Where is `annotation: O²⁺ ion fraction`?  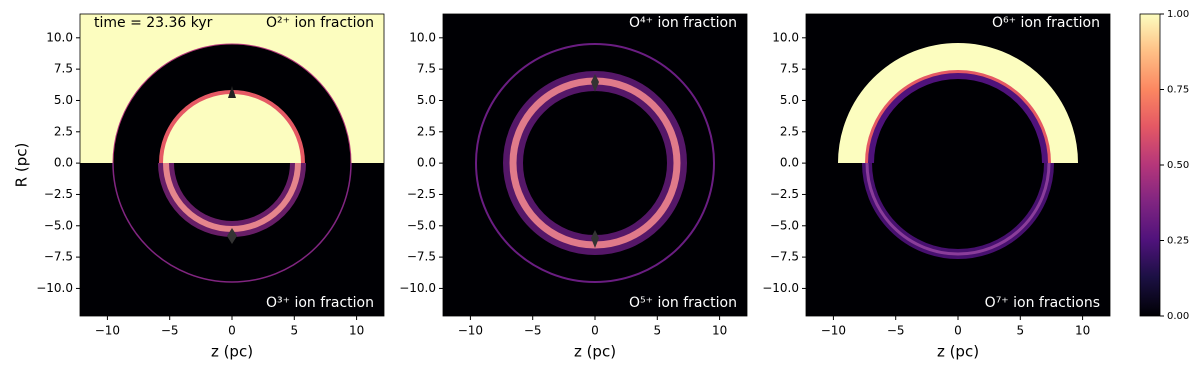
annotation: O²⁺ ion fraction is located at coordinates (320, 23).